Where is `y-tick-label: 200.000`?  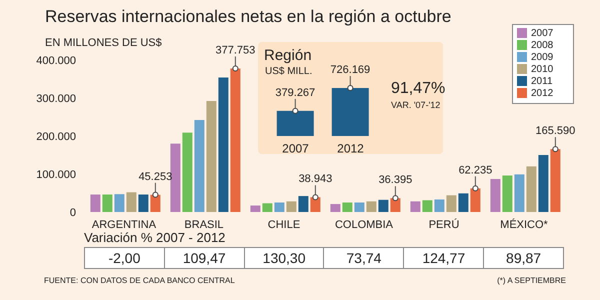
y-tick-label: 200.000 is located at coordinates (56, 136).